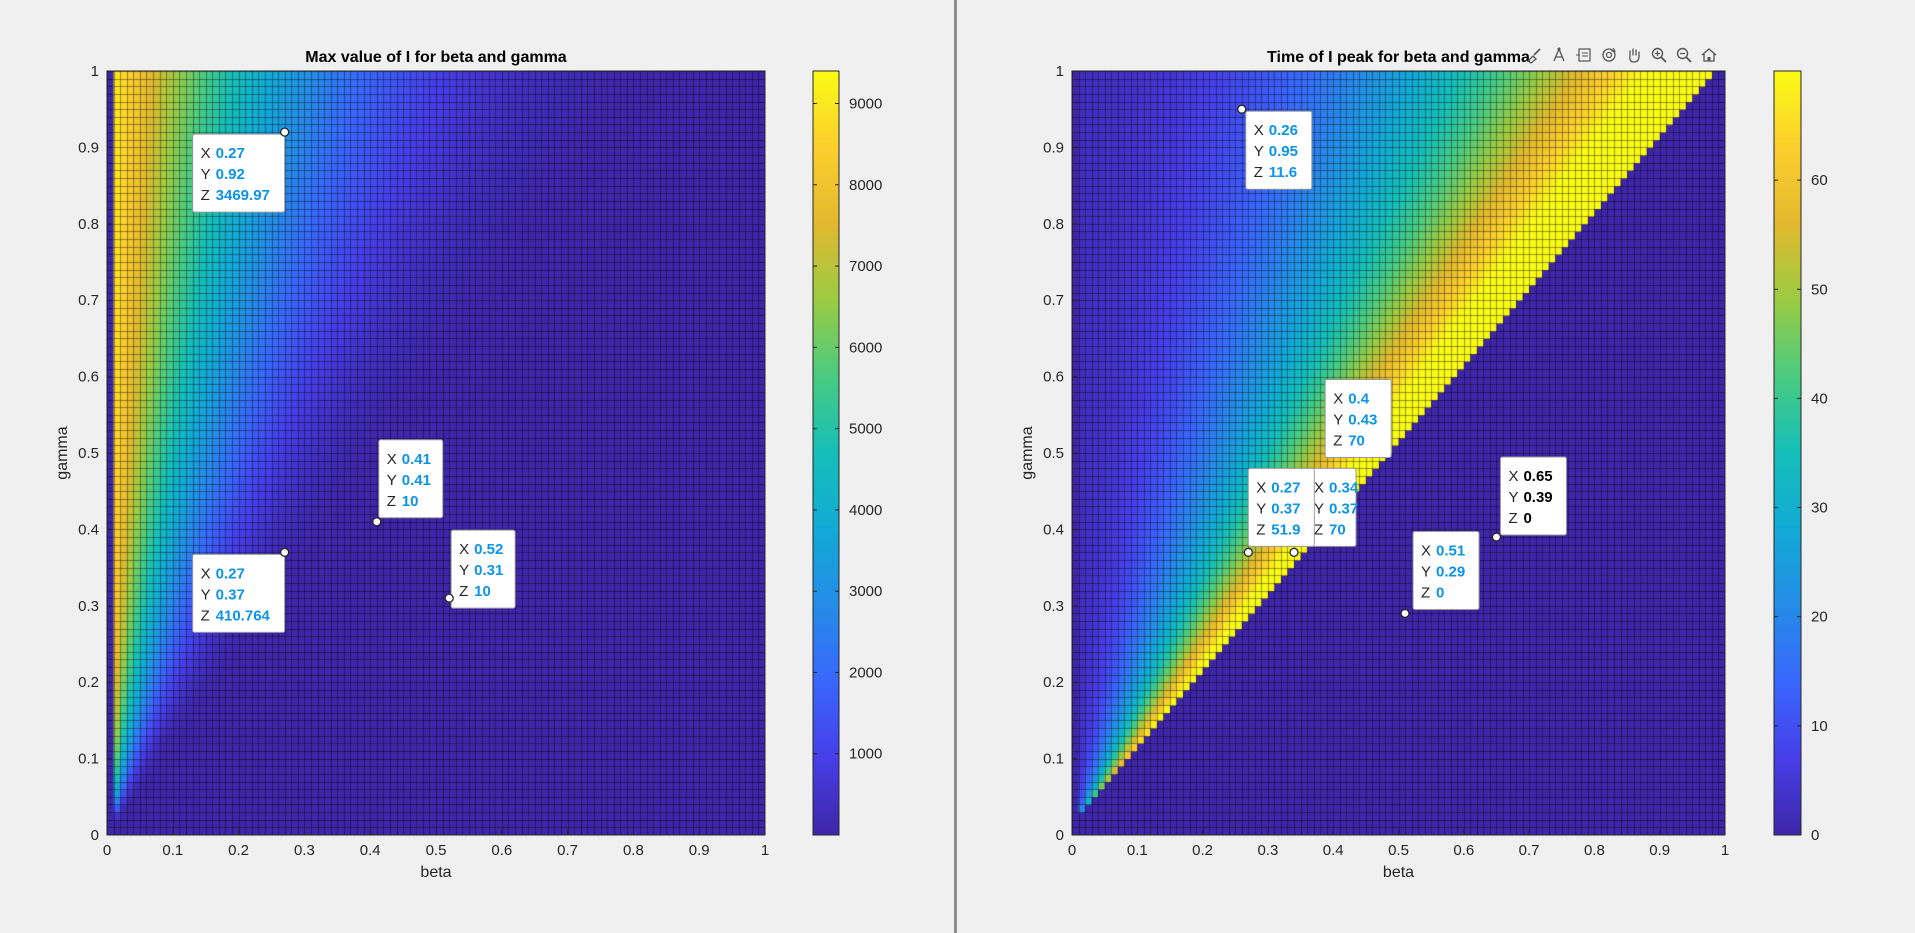 The height and width of the screenshot is (933, 1915). I want to click on datatip: X 0.26 Y 0.95 Z 11.6, so click(1275, 147).